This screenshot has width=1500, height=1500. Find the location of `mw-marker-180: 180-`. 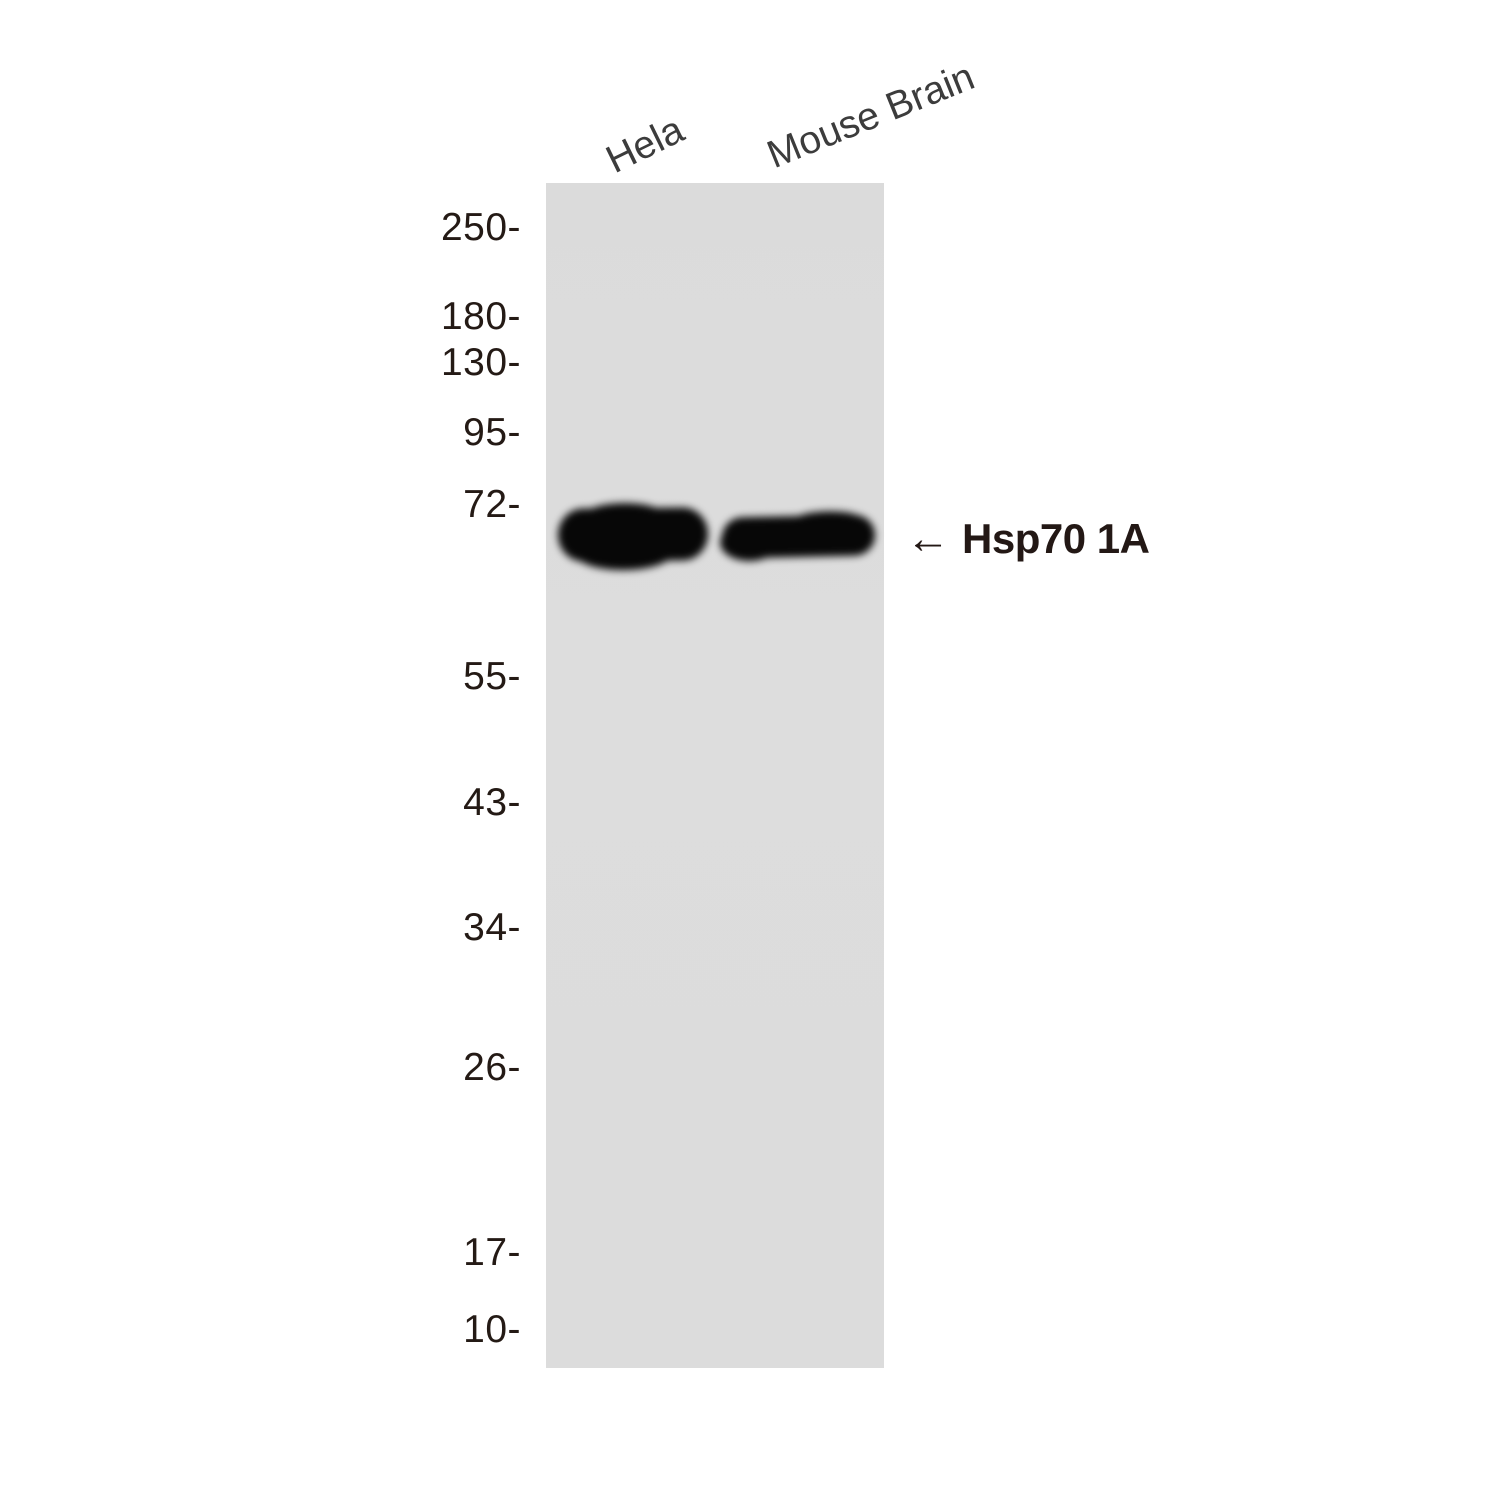

mw-marker-180: 180- is located at coordinates (480, 316).